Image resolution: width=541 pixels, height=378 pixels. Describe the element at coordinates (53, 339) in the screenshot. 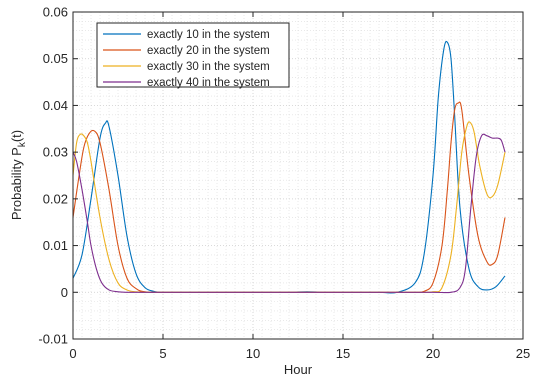

I see `y-tick-label: -0.01` at that location.